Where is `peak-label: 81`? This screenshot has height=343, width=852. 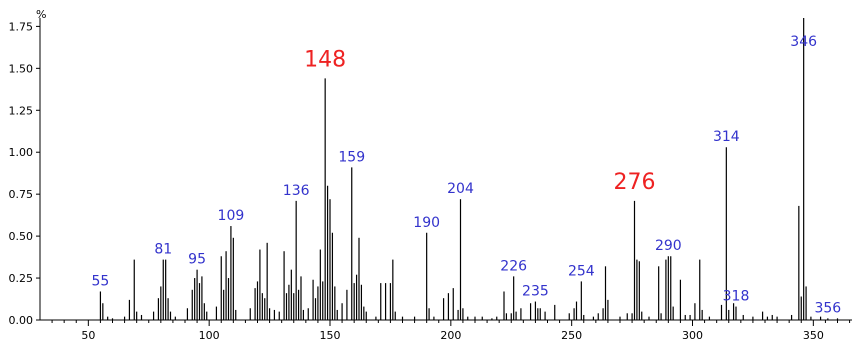 peak-label: 81 is located at coordinates (163, 250).